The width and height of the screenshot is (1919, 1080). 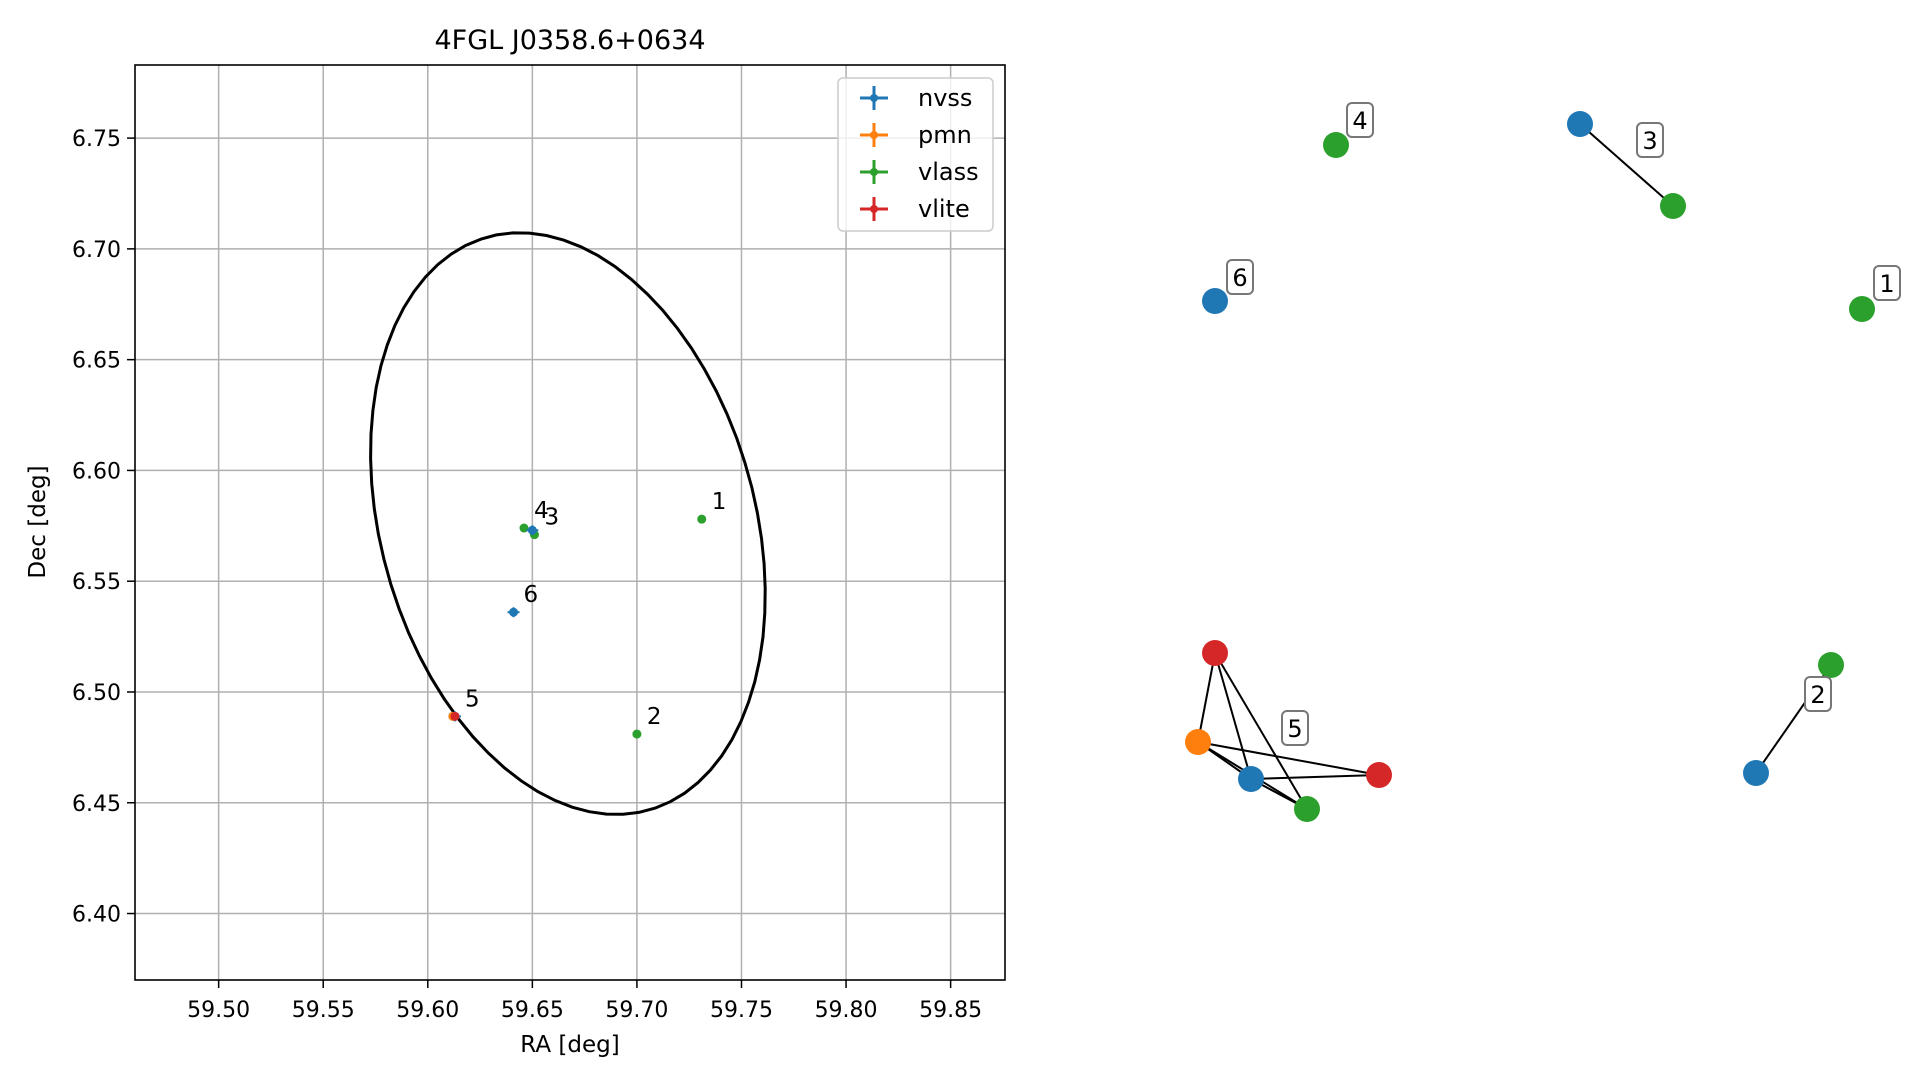 I want to click on point-label: 4, so click(x=541, y=511).